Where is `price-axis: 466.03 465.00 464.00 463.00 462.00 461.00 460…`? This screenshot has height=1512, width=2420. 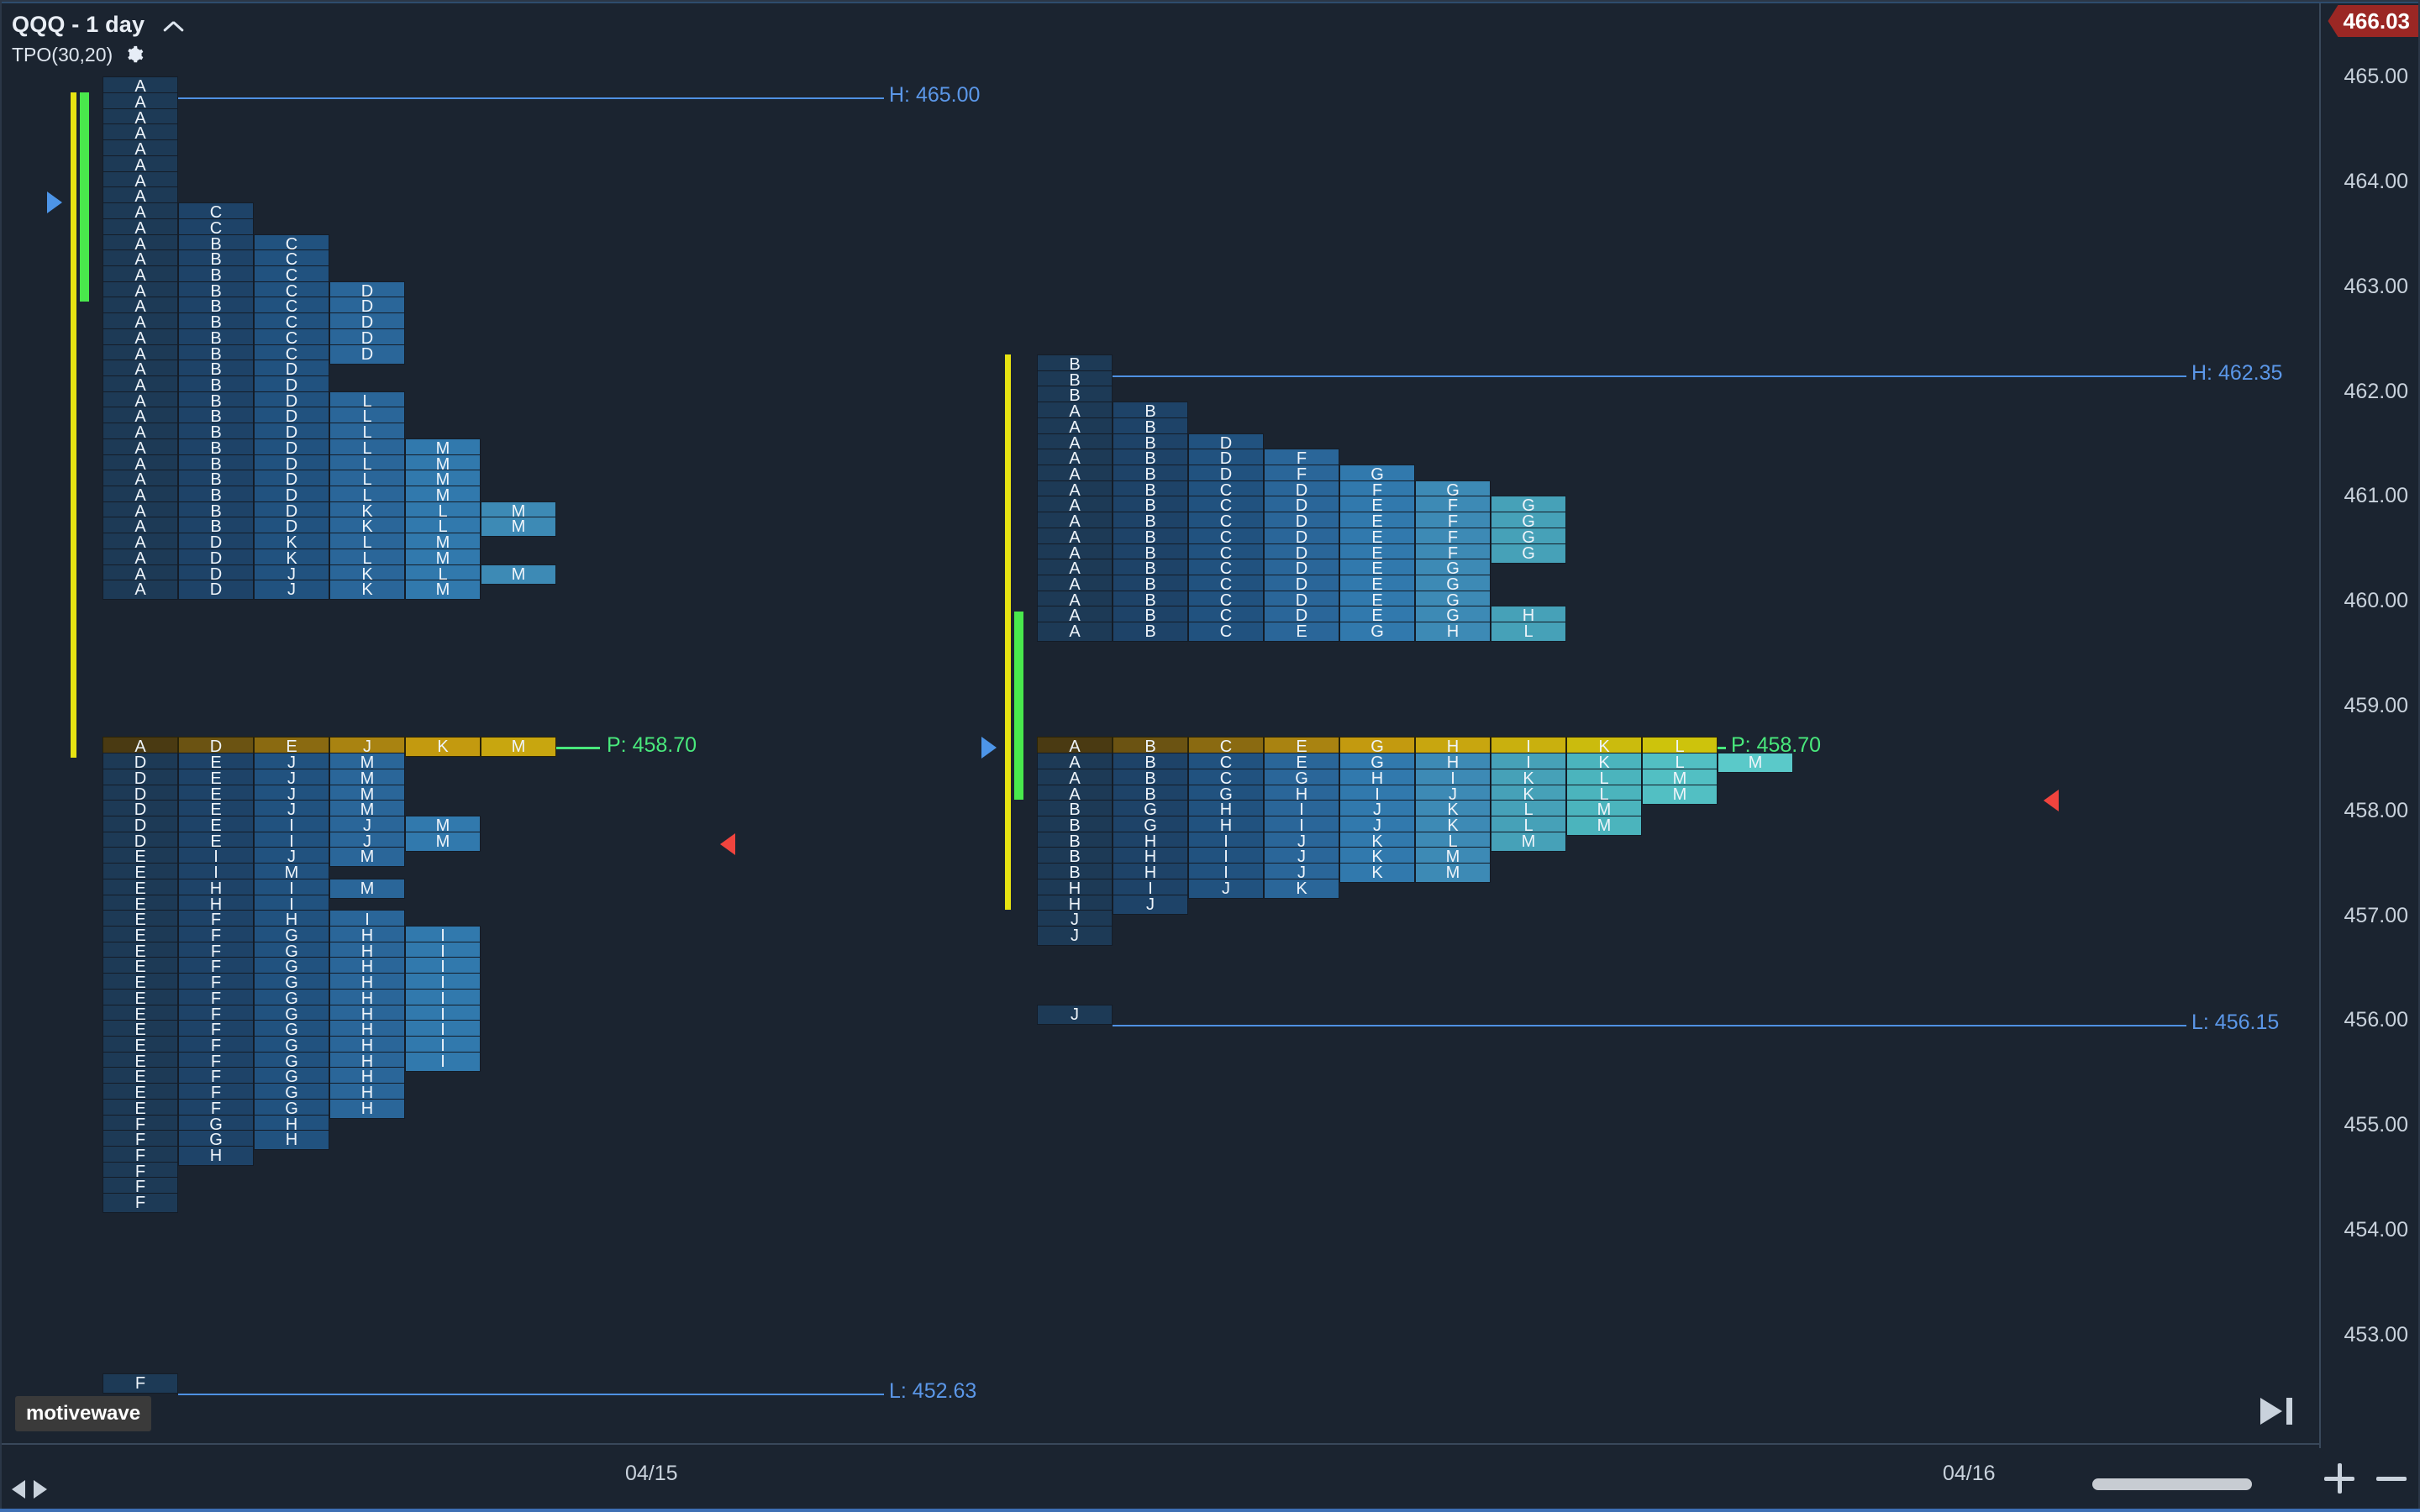
price-axis: 466.03 465.00 464.00 463.00 462.00 461.00 460… is located at coordinates (2369, 725).